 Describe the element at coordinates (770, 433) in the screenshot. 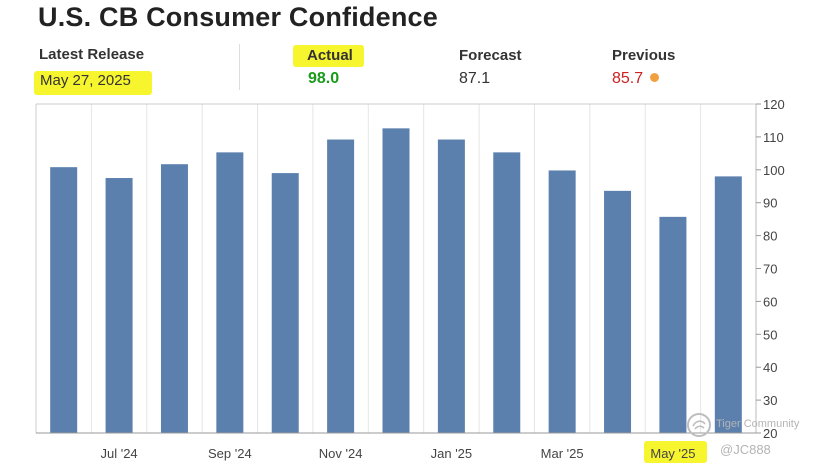

I see `y-tick-label: 20` at that location.